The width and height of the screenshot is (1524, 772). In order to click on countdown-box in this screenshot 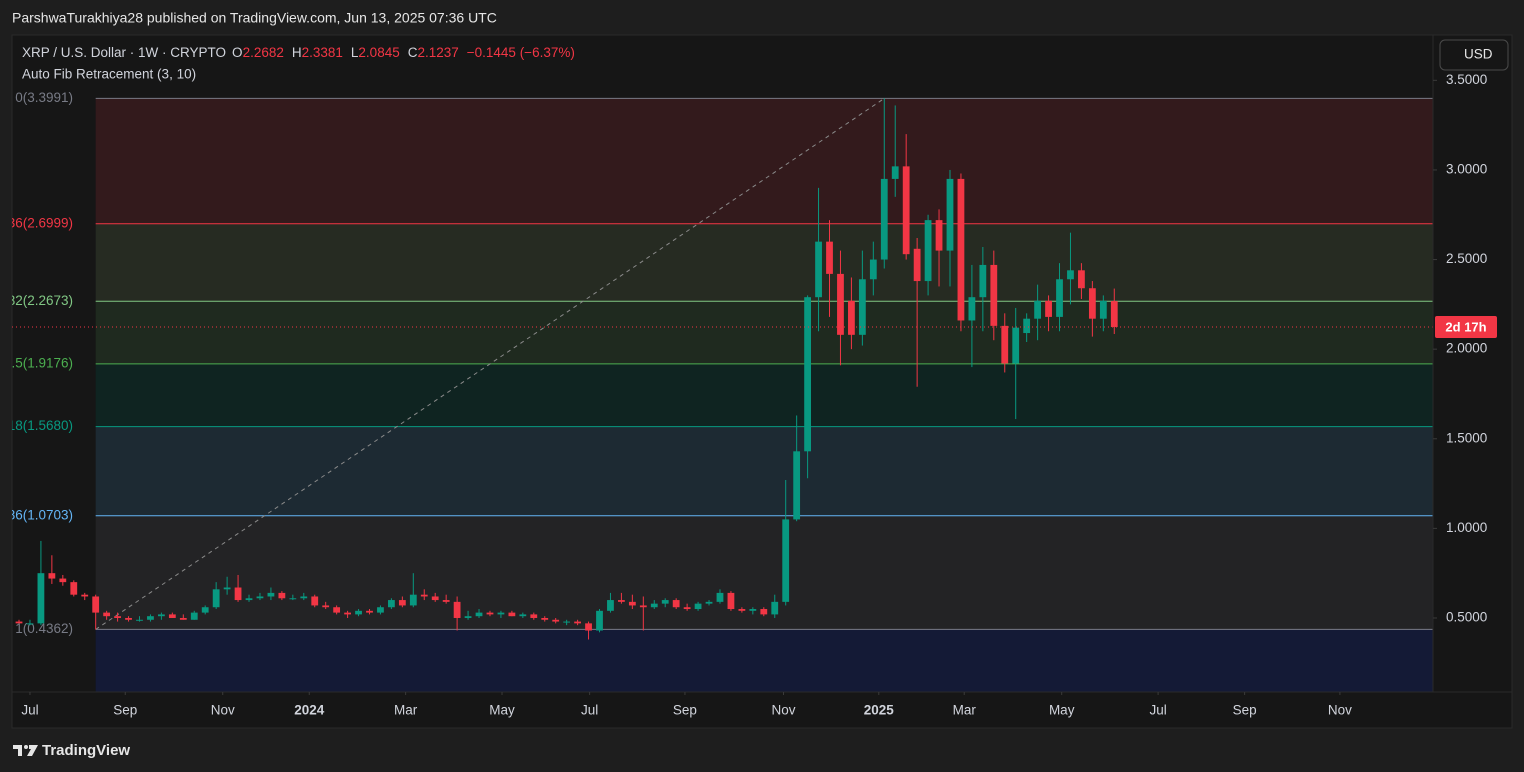, I will do `click(1466, 326)`.